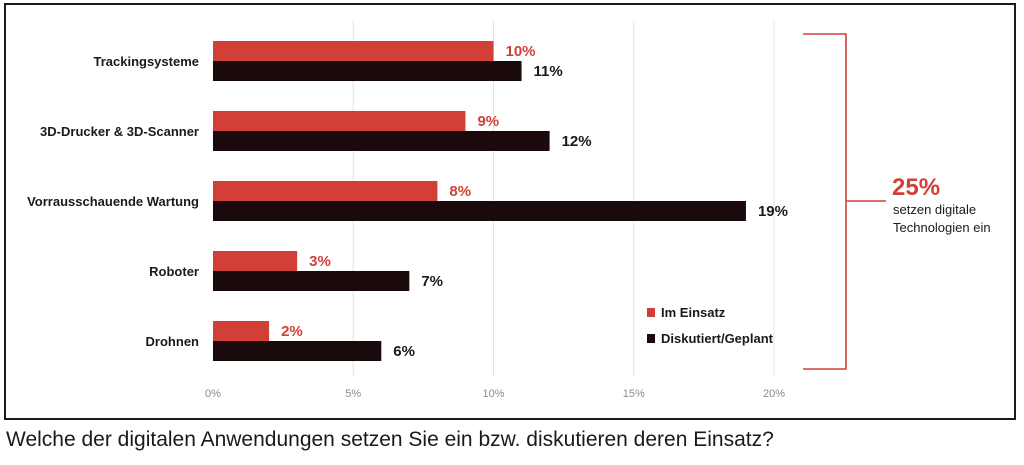 The image size is (1024, 465). What do you see at coordinates (773, 211) in the screenshot?
I see `value-label: 19%` at bounding box center [773, 211].